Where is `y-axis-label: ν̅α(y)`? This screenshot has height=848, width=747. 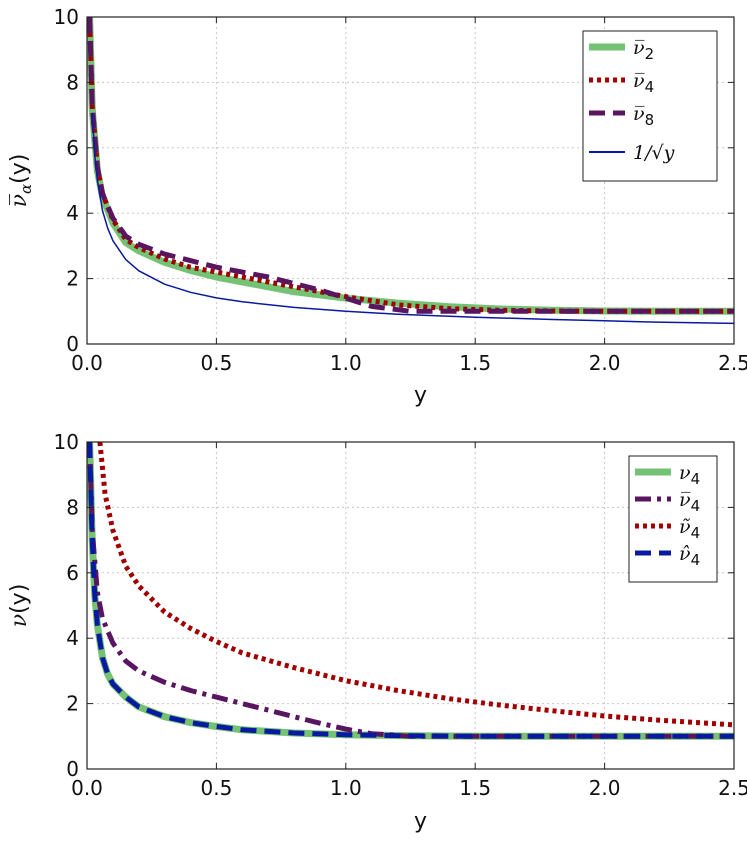 y-axis-label: ν̅α(y) is located at coordinates (21, 181).